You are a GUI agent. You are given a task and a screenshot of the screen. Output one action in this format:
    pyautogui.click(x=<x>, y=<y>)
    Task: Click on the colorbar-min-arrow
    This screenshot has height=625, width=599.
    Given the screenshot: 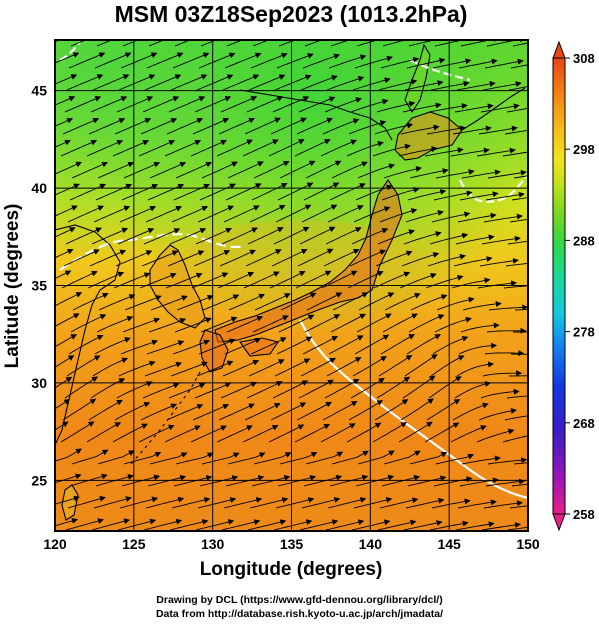 What is the action you would take?
    pyautogui.click(x=559, y=522)
    